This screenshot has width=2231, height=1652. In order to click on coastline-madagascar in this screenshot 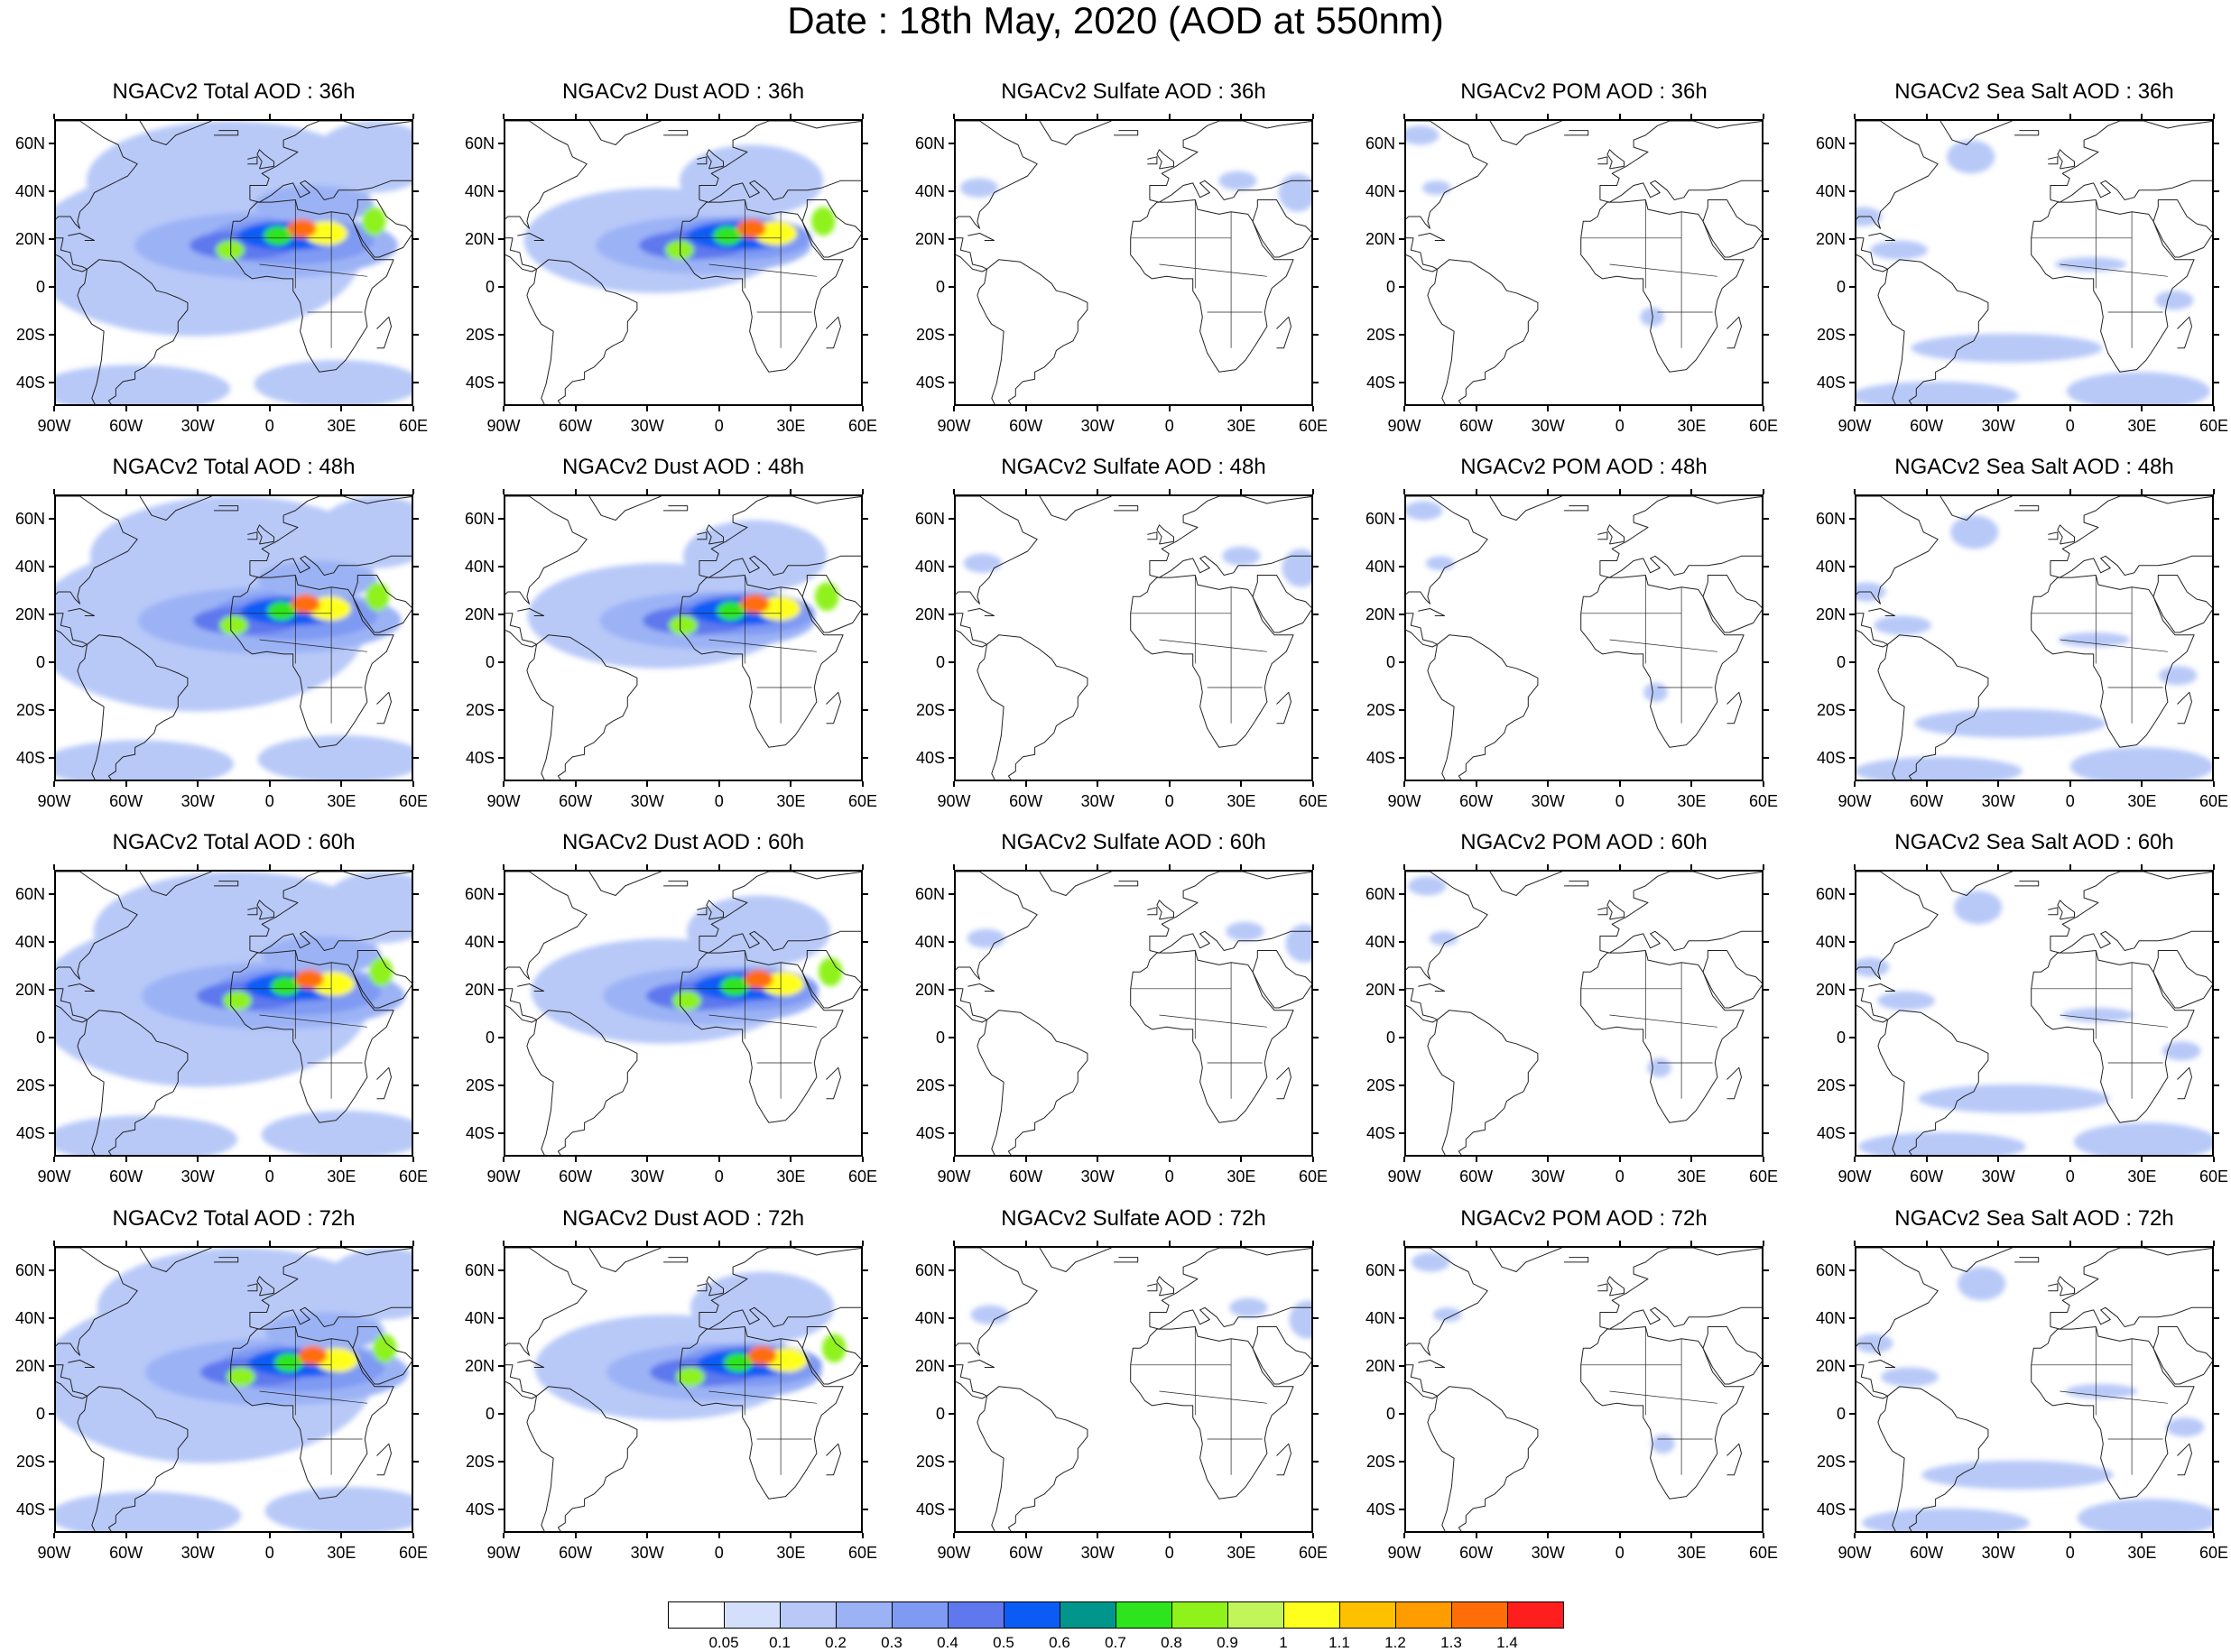, I will do `click(833, 707)`.